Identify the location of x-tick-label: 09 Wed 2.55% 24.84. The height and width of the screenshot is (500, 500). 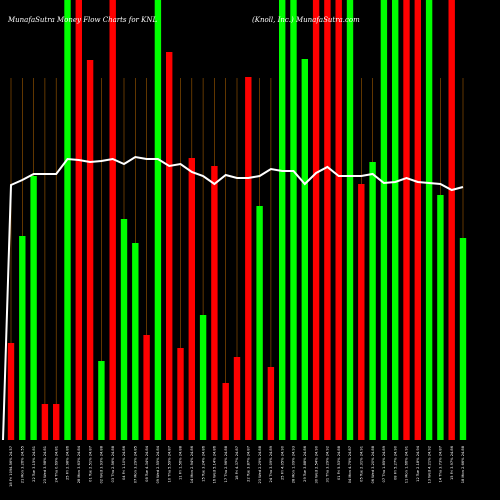
(158, 464).